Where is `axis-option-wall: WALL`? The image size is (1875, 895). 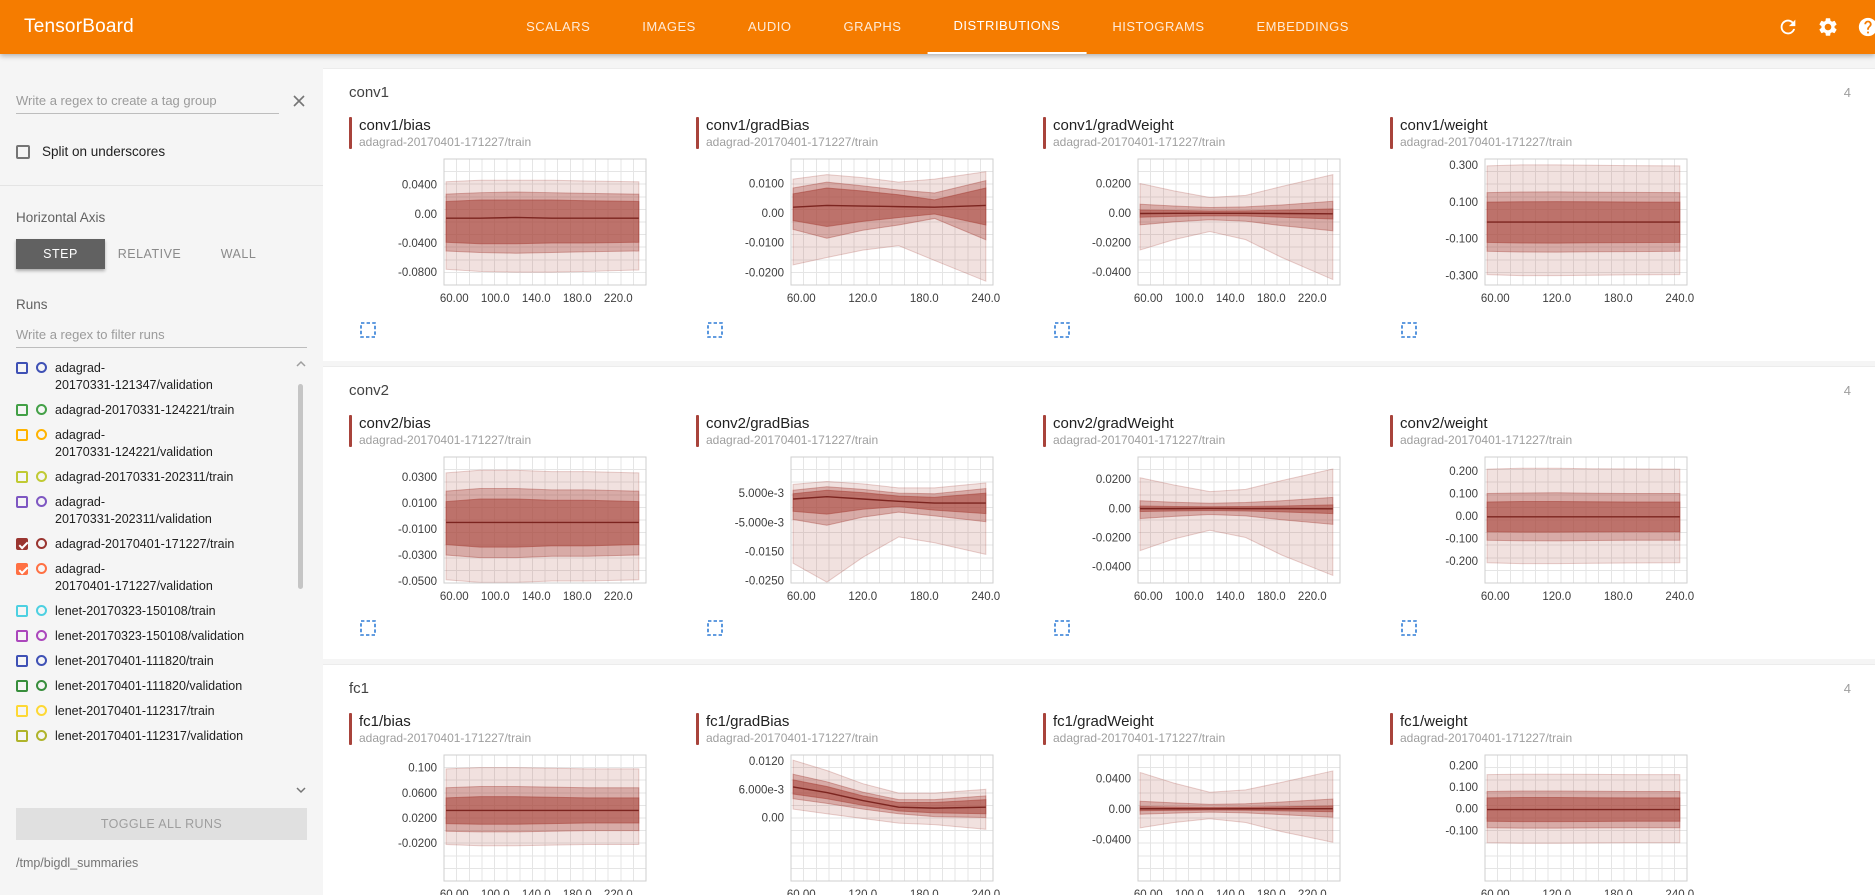 axis-option-wall: WALL is located at coordinates (238, 254).